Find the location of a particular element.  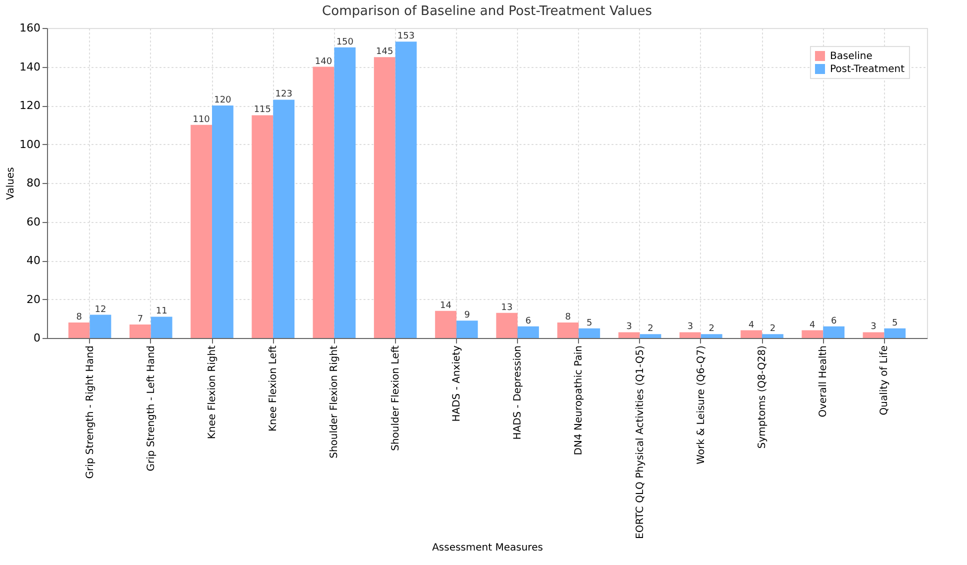

data-label: 12 is located at coordinates (100, 309).